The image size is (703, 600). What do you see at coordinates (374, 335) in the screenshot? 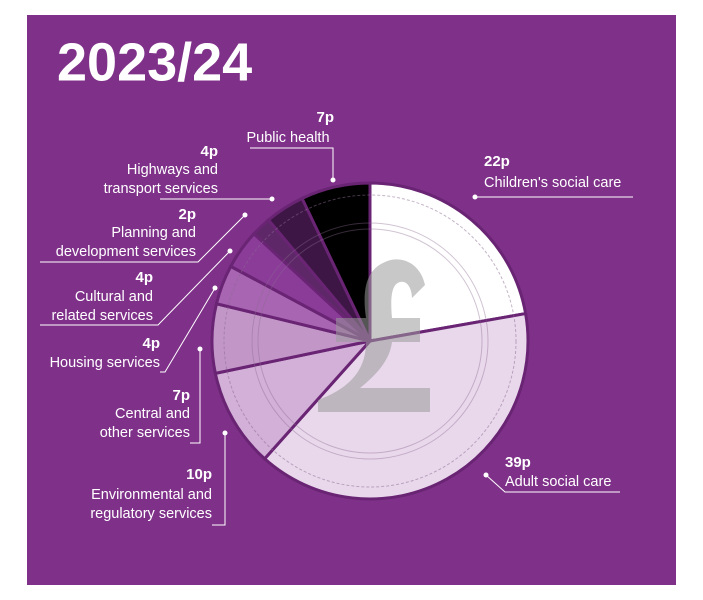
I see `pound-icon` at bounding box center [374, 335].